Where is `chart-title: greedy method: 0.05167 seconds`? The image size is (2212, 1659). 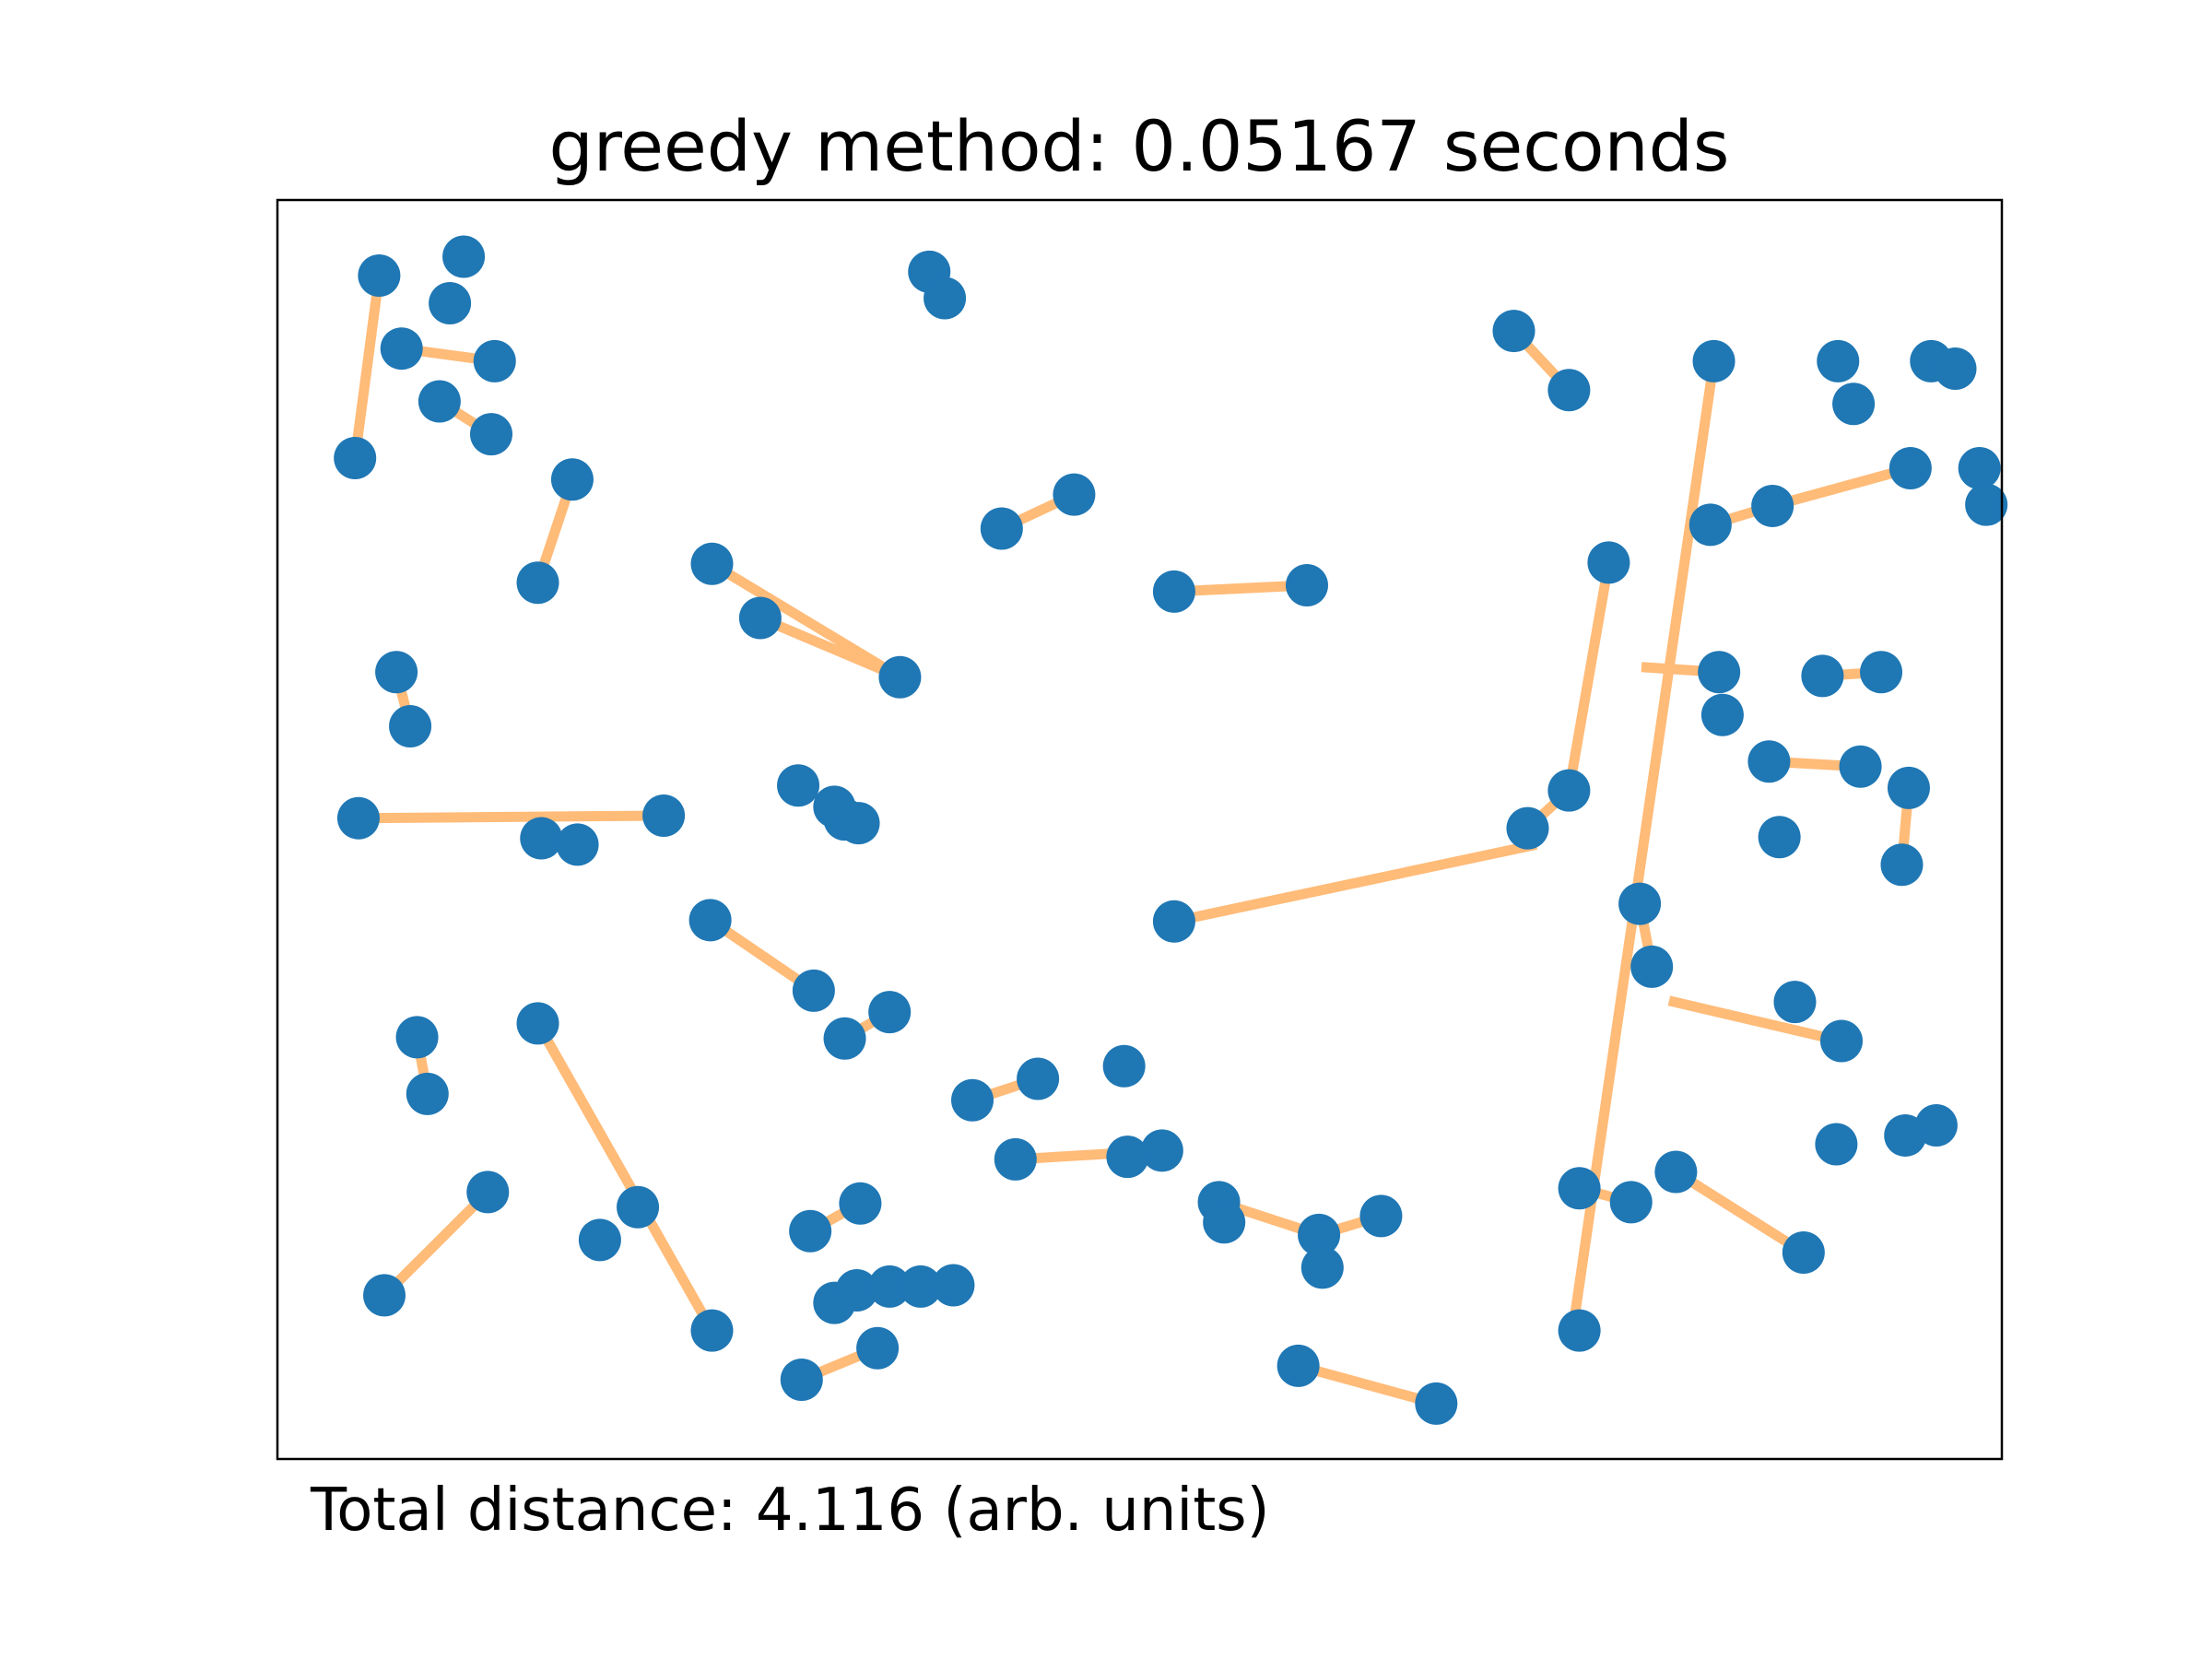
chart-title: greedy method: 0.05167 seconds is located at coordinates (1138, 146).